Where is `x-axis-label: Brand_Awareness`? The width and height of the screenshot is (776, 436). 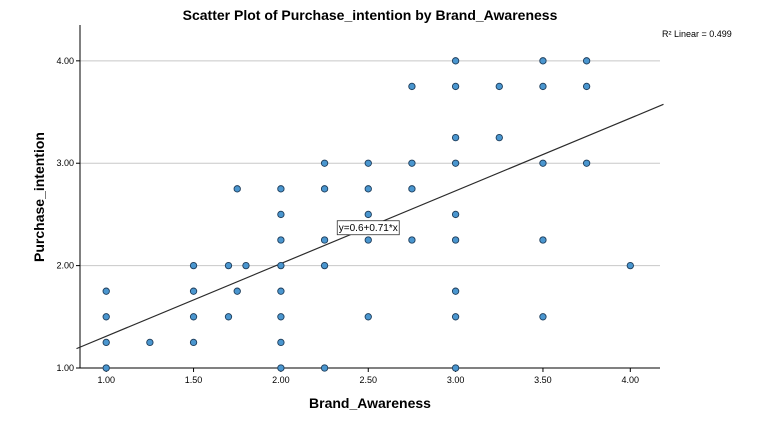 x-axis-label: Brand_Awareness is located at coordinates (370, 403).